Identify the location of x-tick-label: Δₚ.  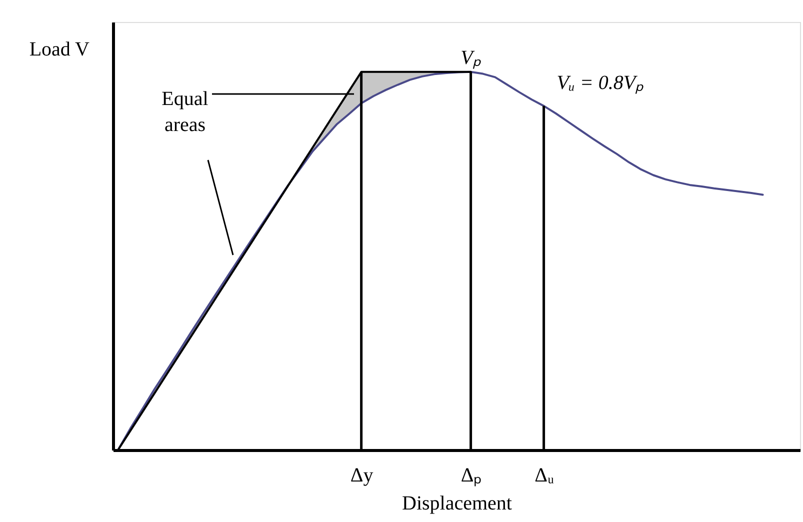
(471, 475).